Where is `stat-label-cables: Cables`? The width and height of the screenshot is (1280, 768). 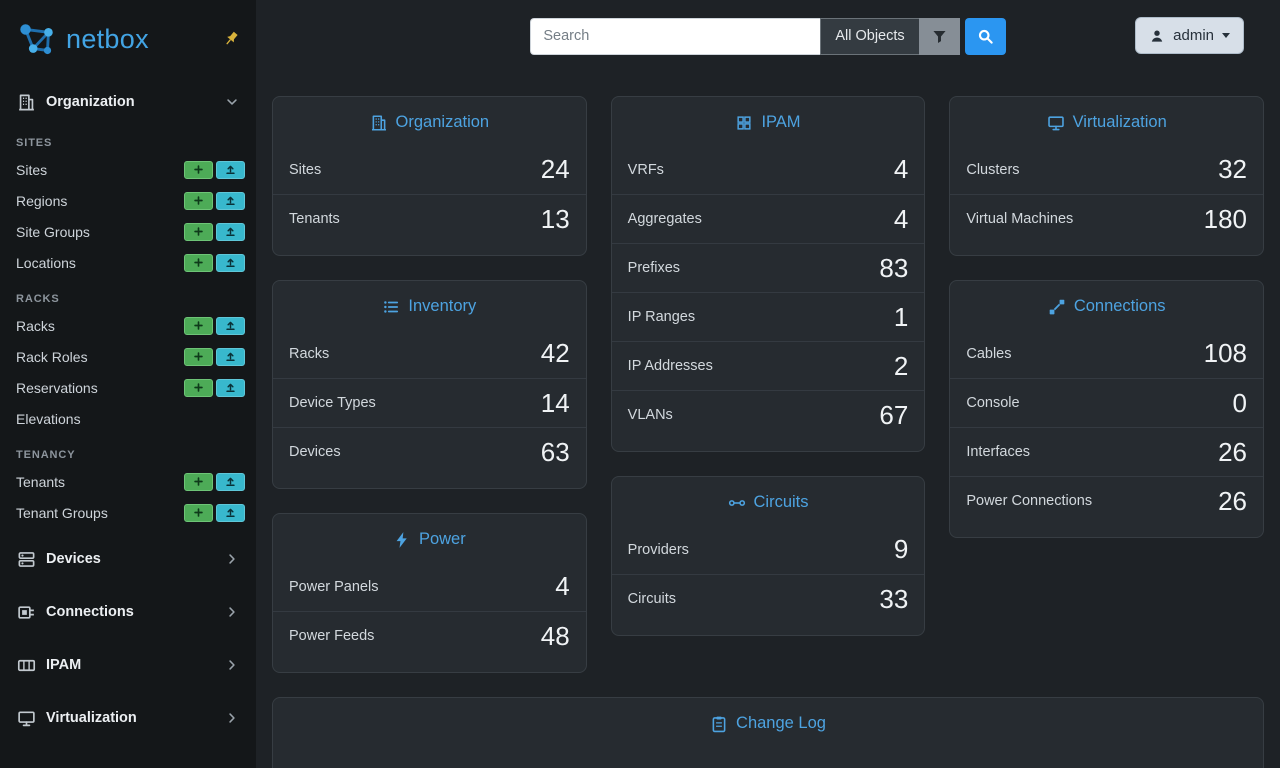 stat-label-cables: Cables is located at coordinates (989, 353).